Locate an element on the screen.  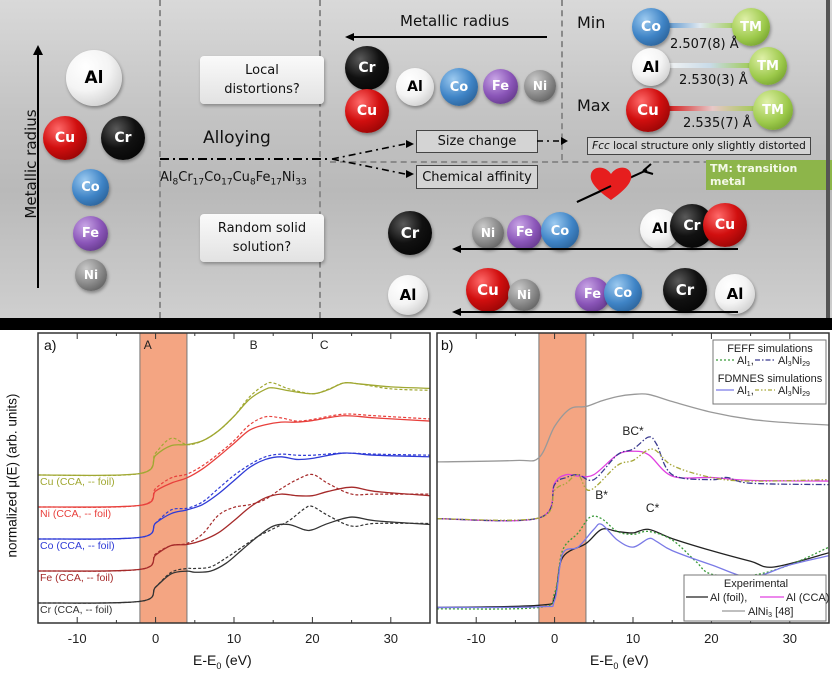
panel-b-label: b) is located at coordinates (447, 345).